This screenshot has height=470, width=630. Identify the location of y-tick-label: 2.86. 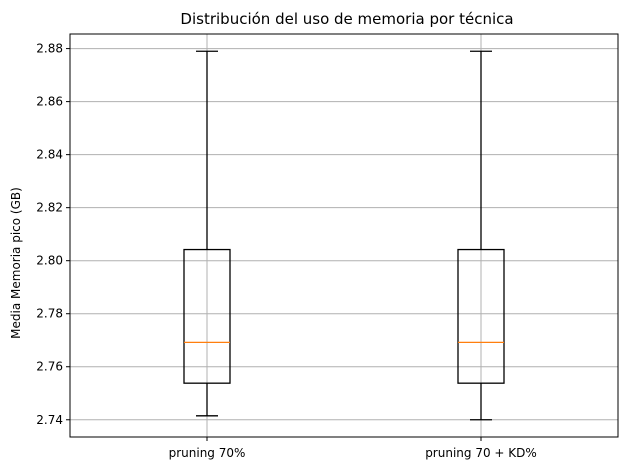
(49, 102).